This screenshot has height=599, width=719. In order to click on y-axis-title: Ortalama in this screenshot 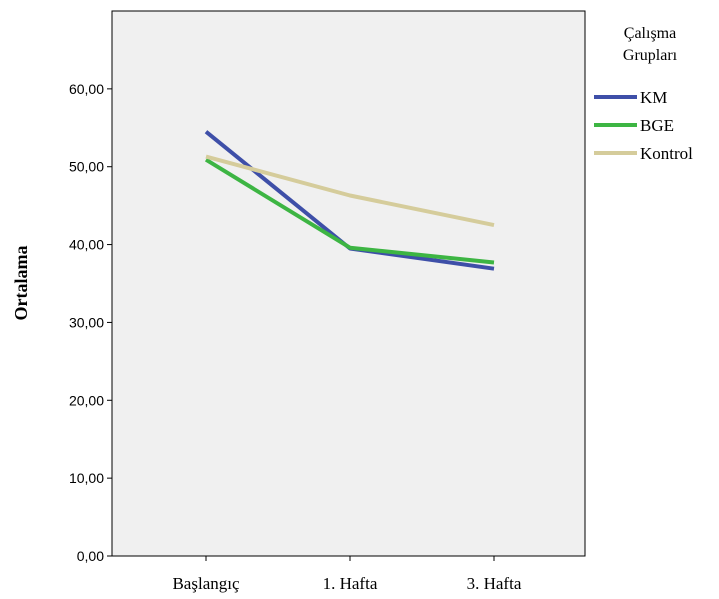, I will do `click(21, 283)`.